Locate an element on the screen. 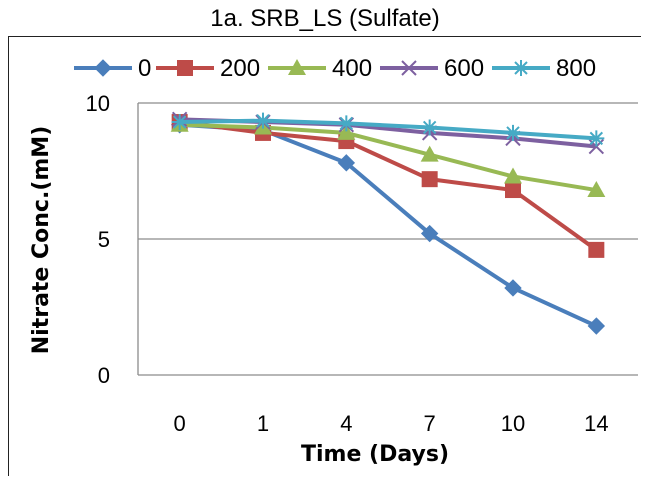 This screenshot has height=478, width=651. y-tick-label-0: 0 is located at coordinates (104, 375).